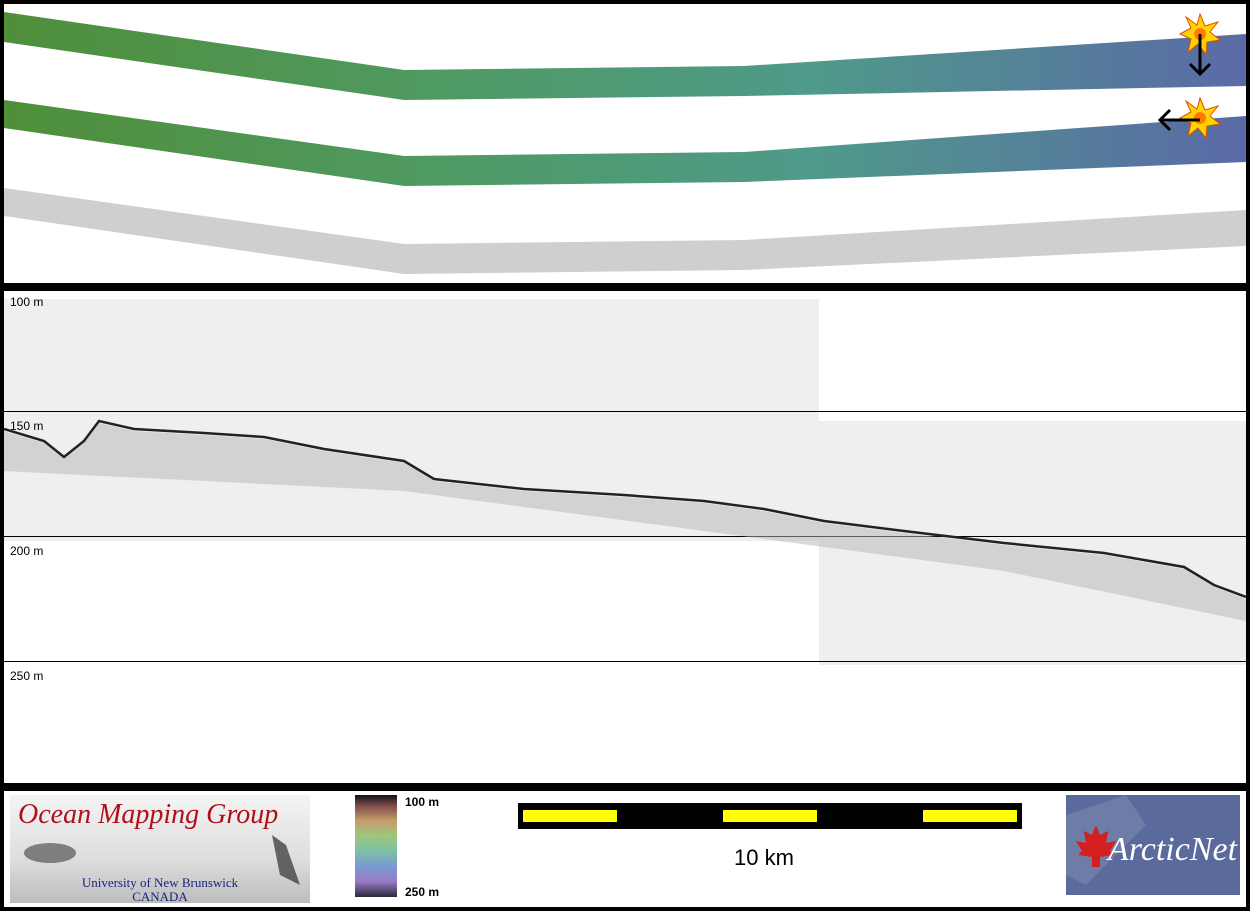  I want to click on depth-label-200: 200 m, so click(27, 551).